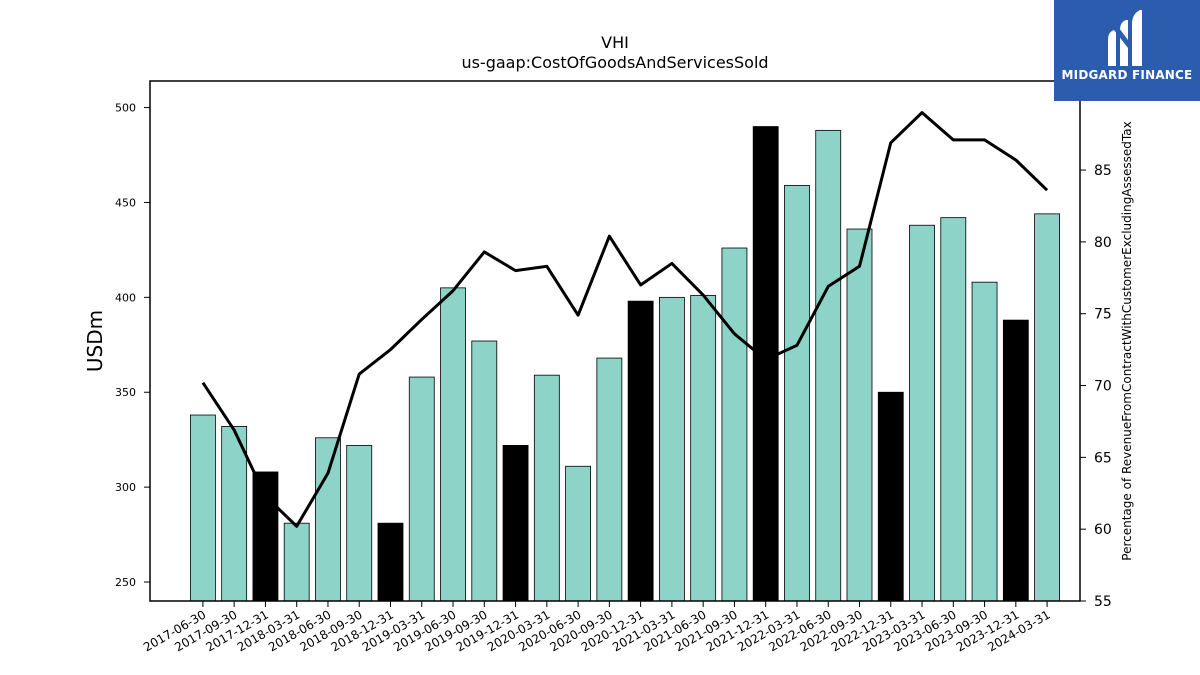  Describe the element at coordinates (125, 487) in the screenshot. I see `y-tick-label: 300` at that location.